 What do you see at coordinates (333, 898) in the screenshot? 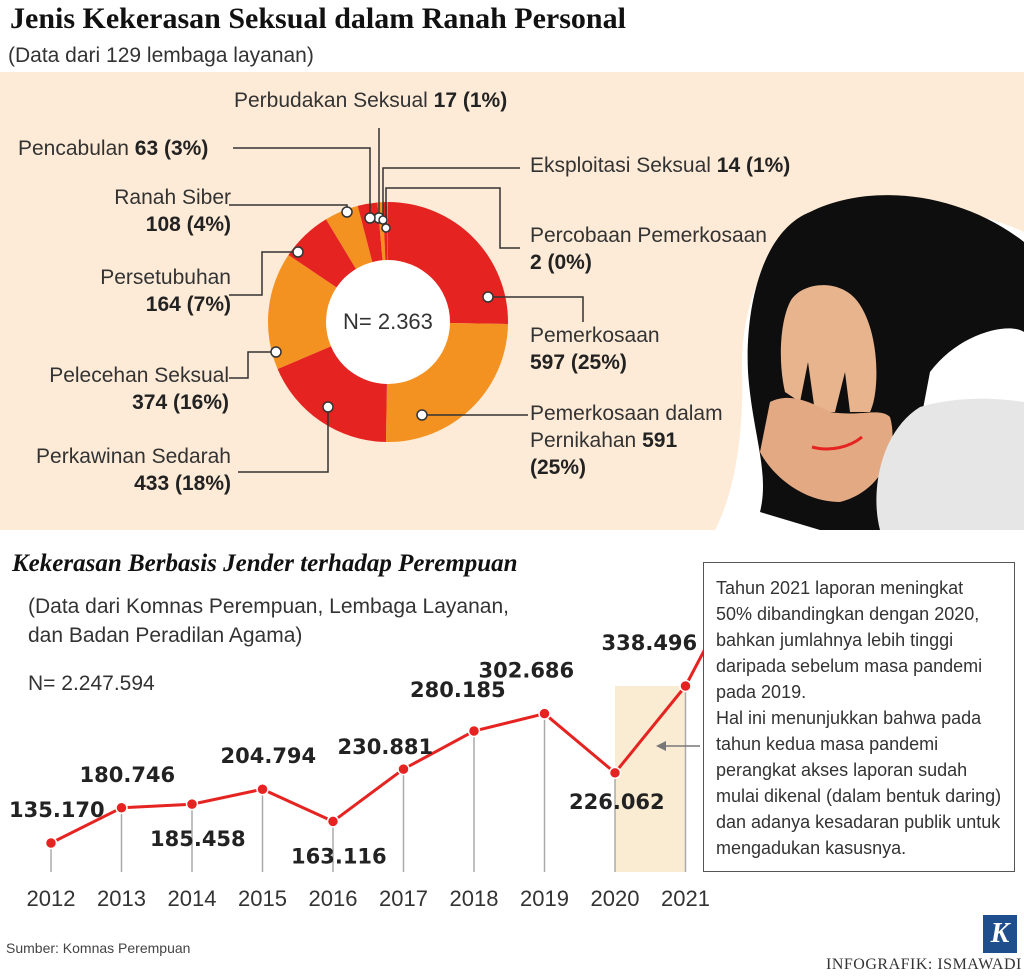
I see `x-tick-2016: 2016` at bounding box center [333, 898].